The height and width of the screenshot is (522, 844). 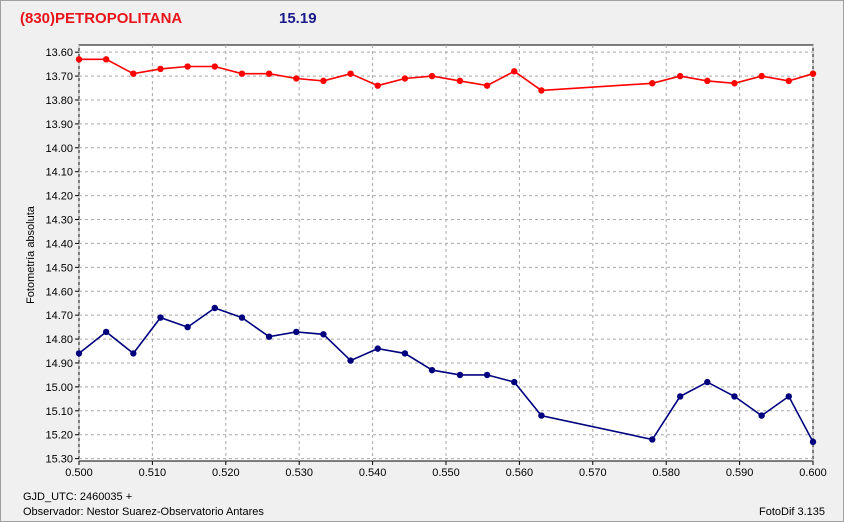 What do you see at coordinates (59, 292) in the screenshot?
I see `y-tick-label: 14.60` at bounding box center [59, 292].